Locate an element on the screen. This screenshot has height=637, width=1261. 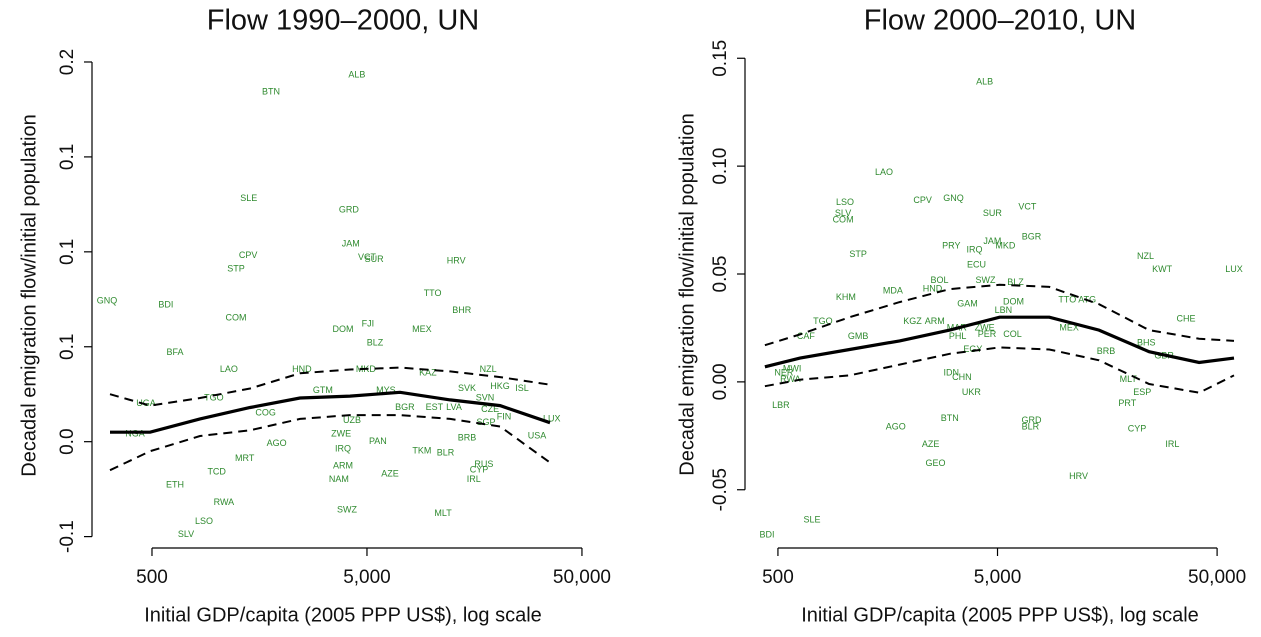
point-label: ZWE is located at coordinates (341, 433).